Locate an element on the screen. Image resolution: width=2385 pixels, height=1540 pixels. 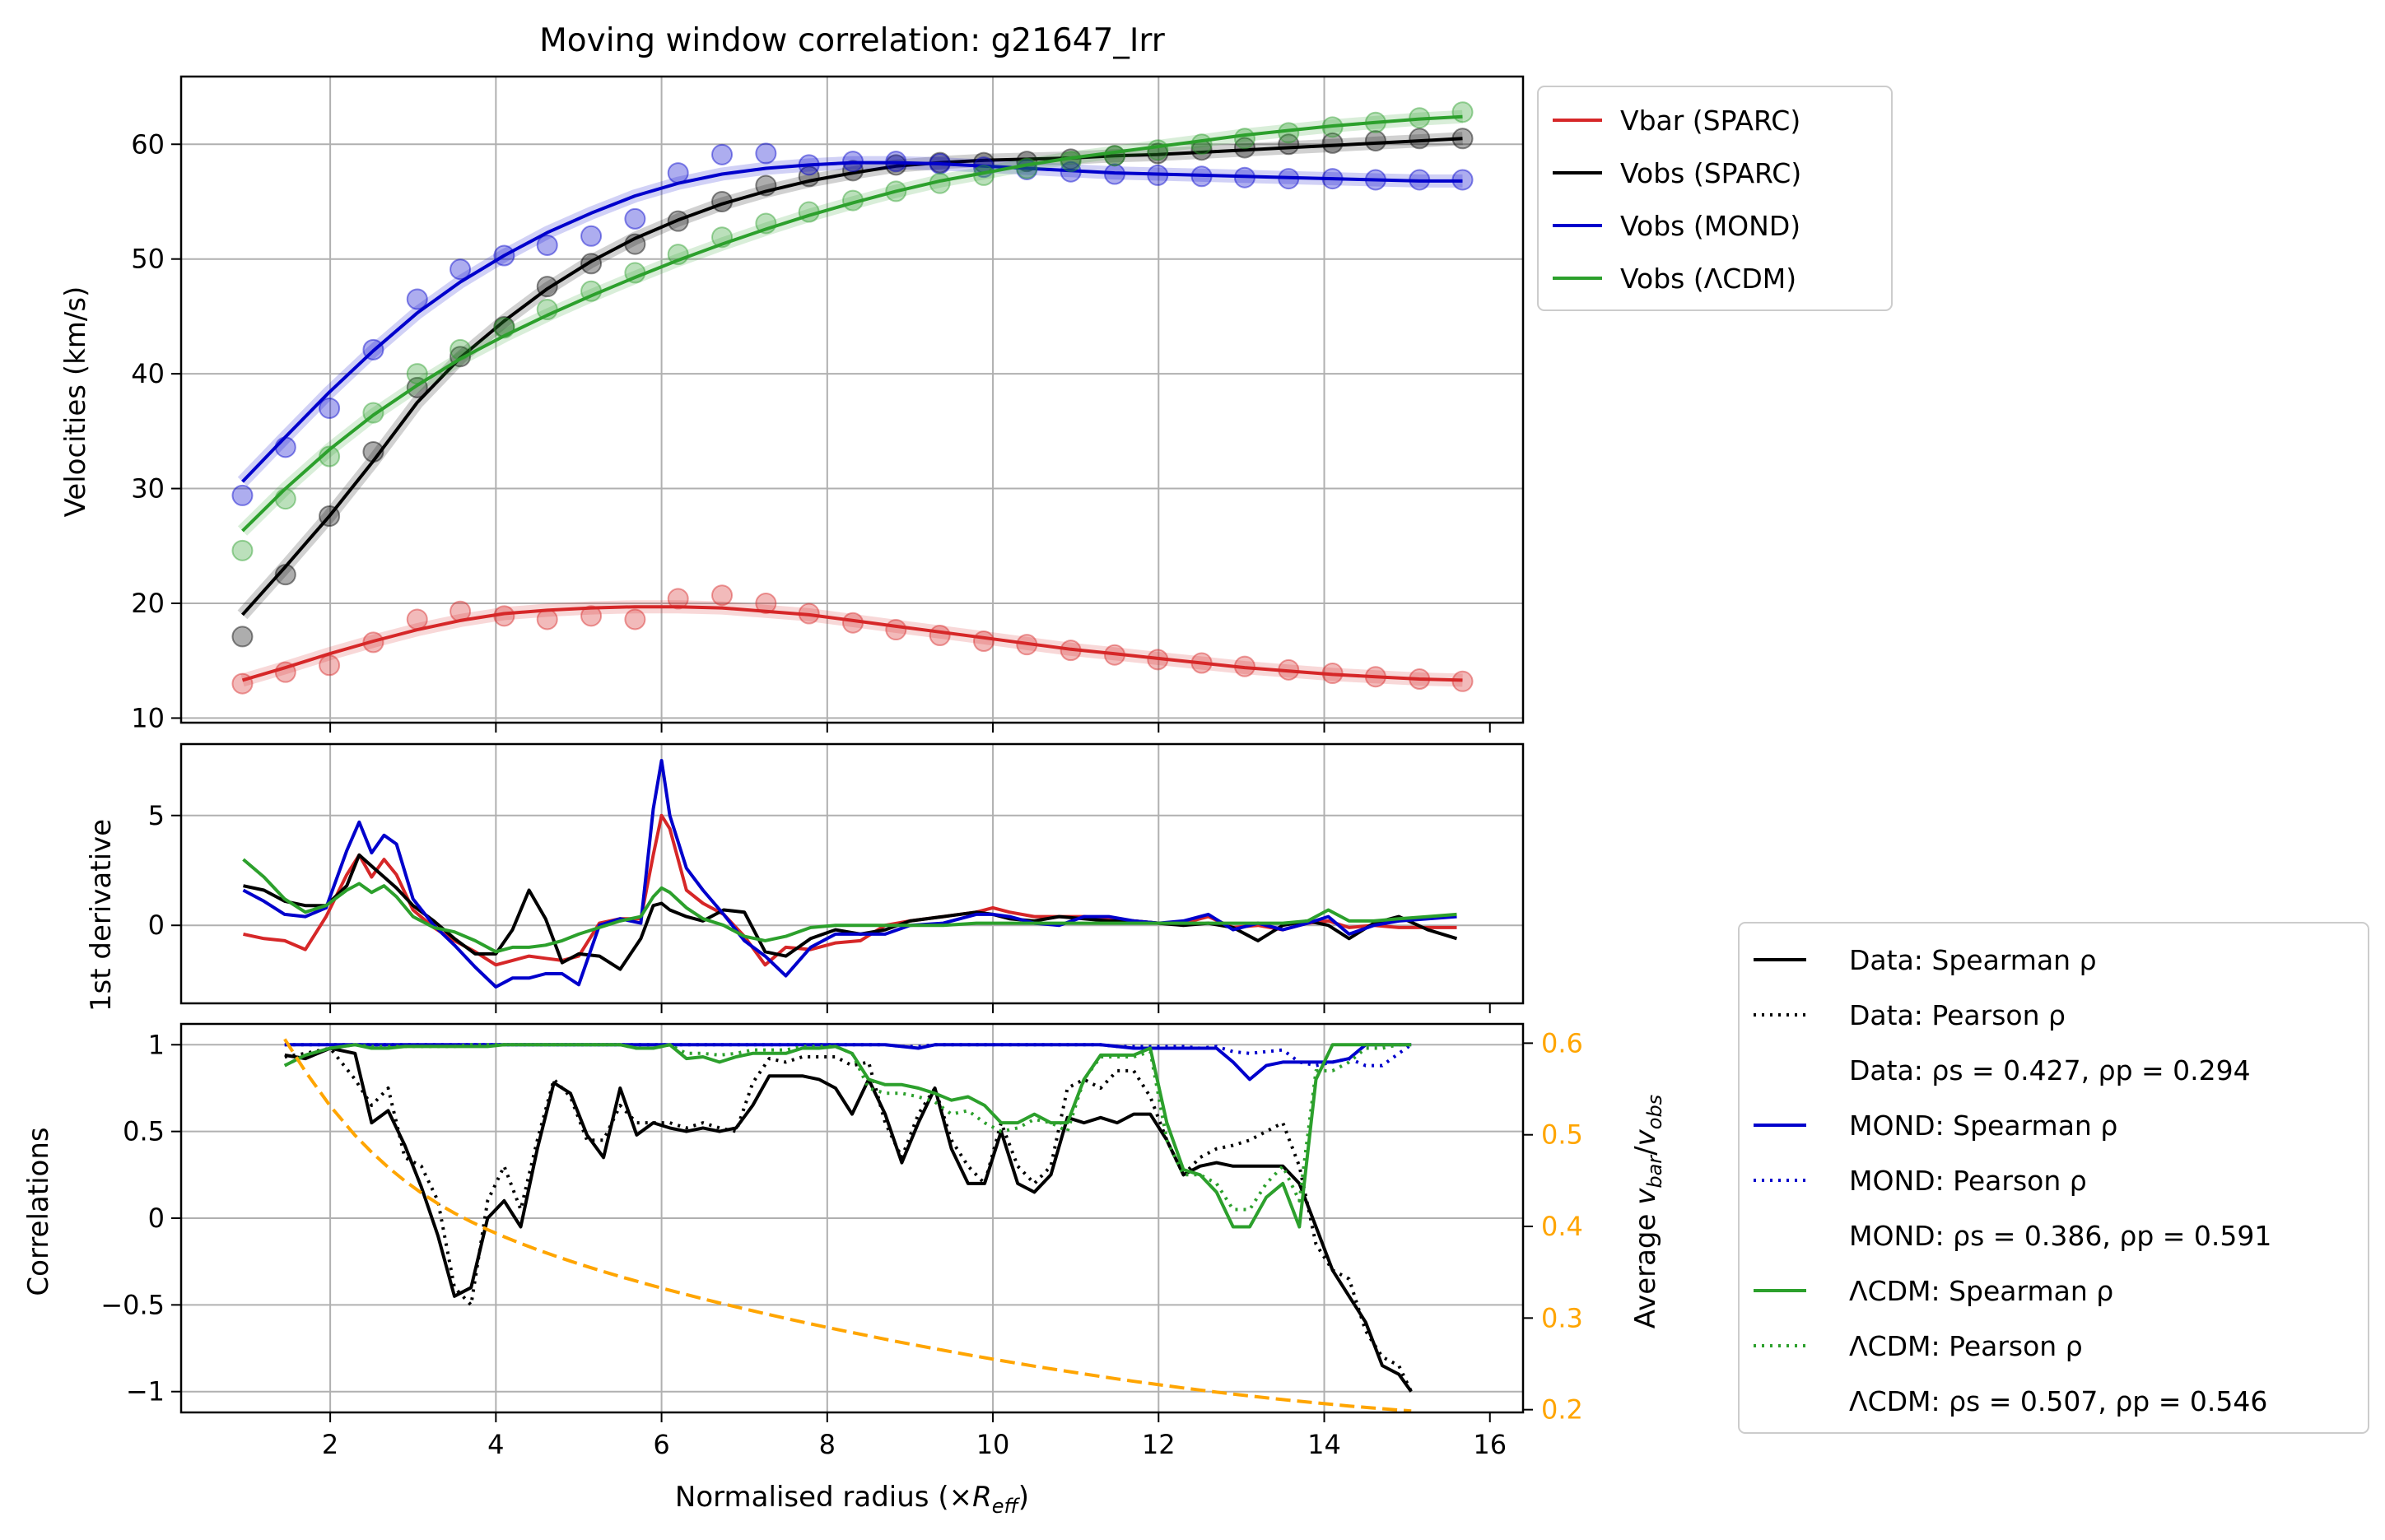
y-tick-label: 40 is located at coordinates (148, 374).